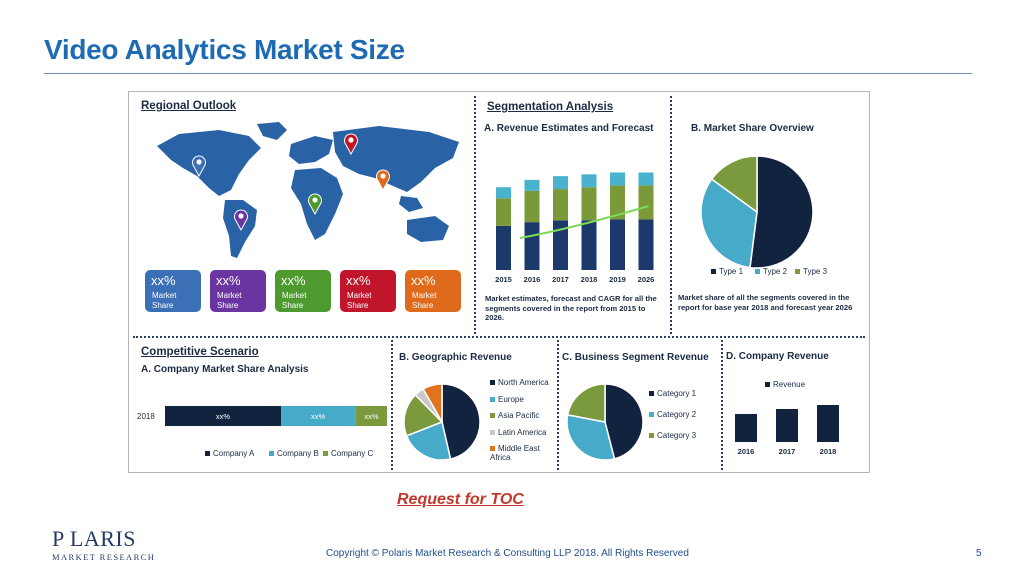 Image resolution: width=1024 pixels, height=576 pixels. Describe the element at coordinates (308, 190) in the screenshot. I see `world-map` at that location.